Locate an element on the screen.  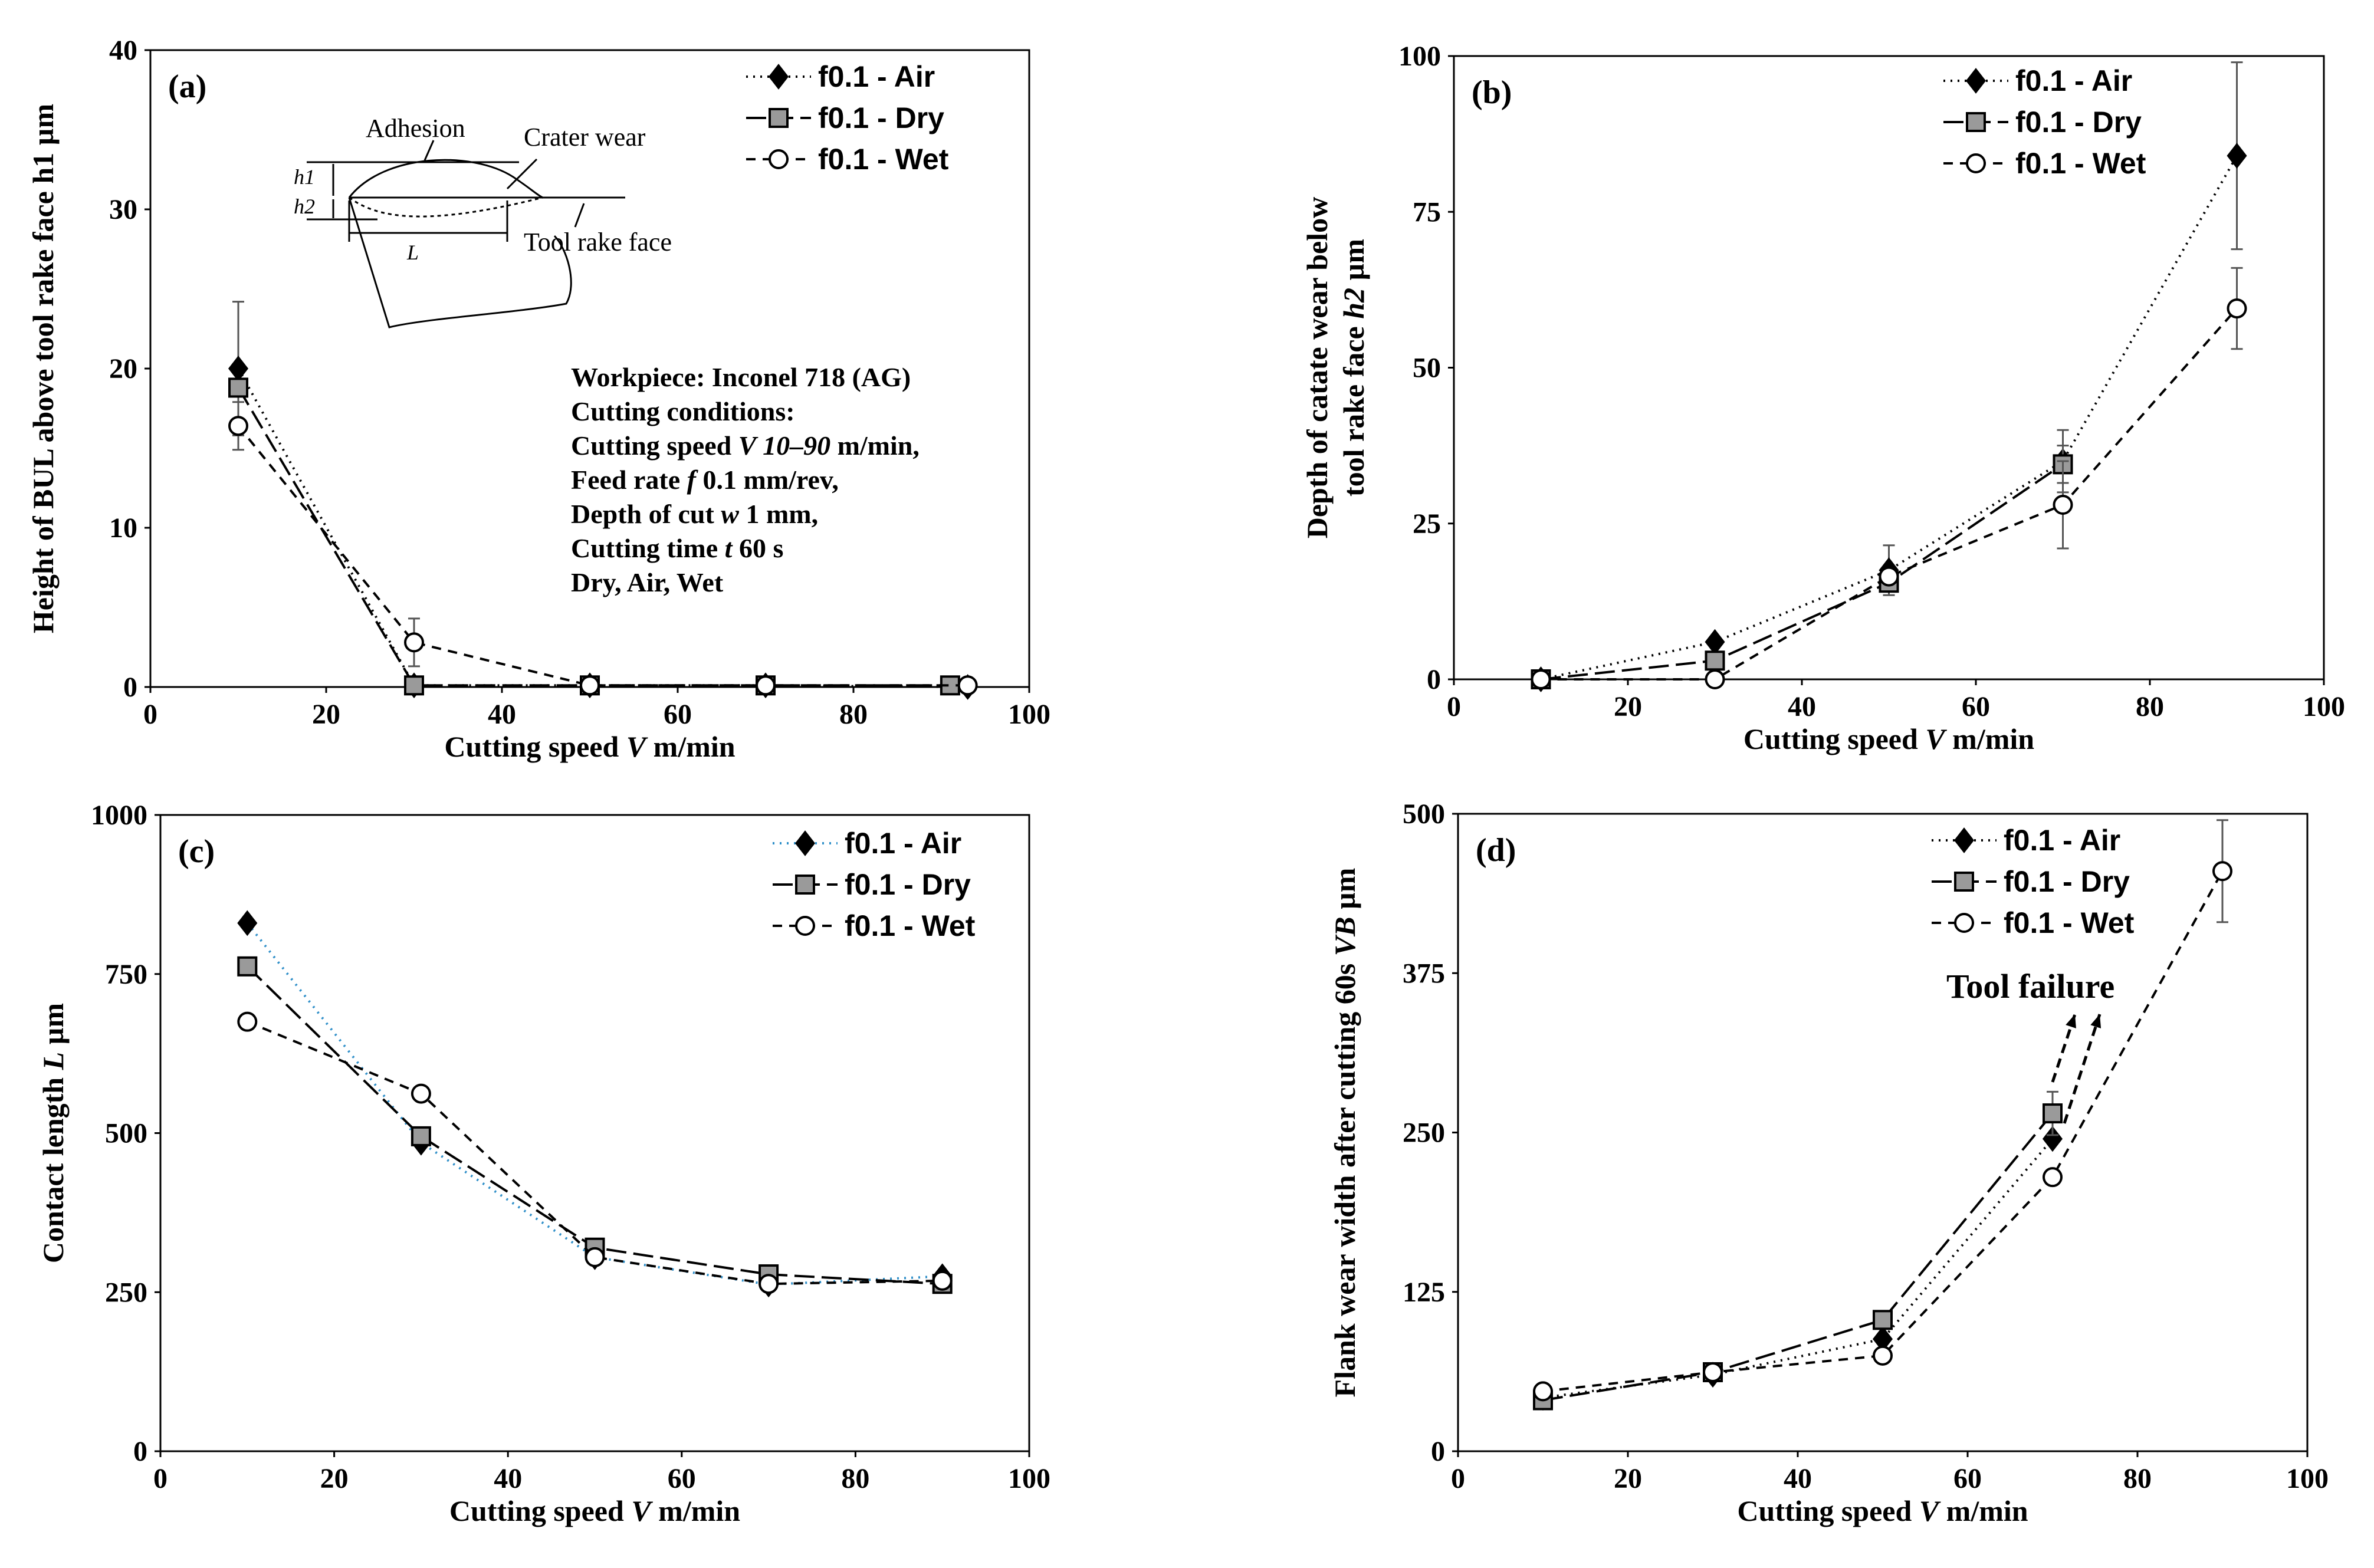
inset-L-label: L is located at coordinates (412, 252).